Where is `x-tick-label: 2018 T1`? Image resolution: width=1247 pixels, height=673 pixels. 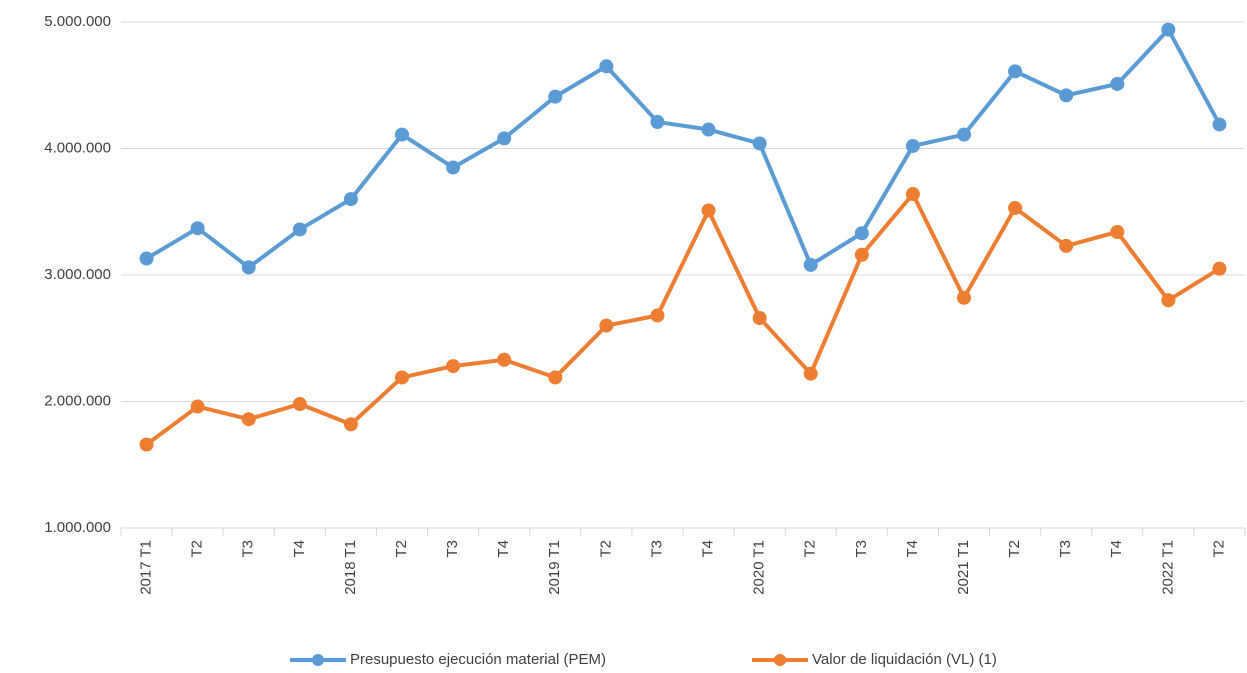
x-tick-label: 2018 T1 is located at coordinates (350, 567).